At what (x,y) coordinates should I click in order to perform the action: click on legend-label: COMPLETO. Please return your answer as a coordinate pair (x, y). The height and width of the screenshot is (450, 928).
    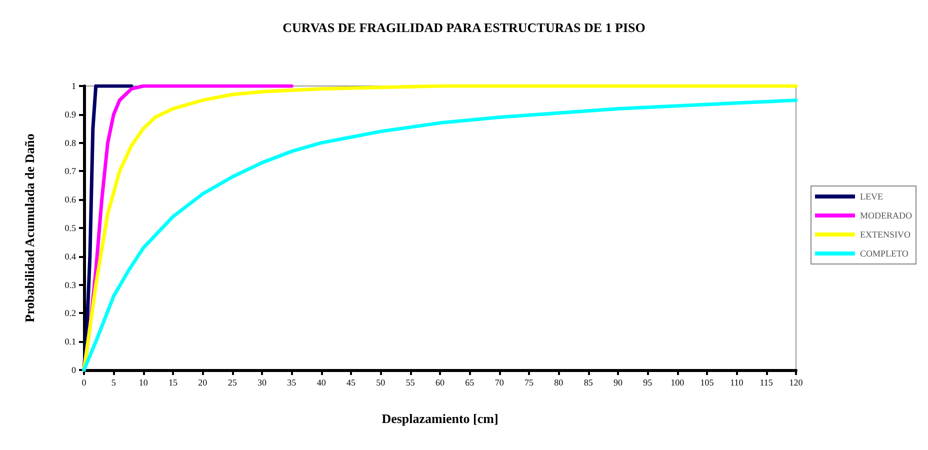
    Looking at the image, I should click on (884, 253).